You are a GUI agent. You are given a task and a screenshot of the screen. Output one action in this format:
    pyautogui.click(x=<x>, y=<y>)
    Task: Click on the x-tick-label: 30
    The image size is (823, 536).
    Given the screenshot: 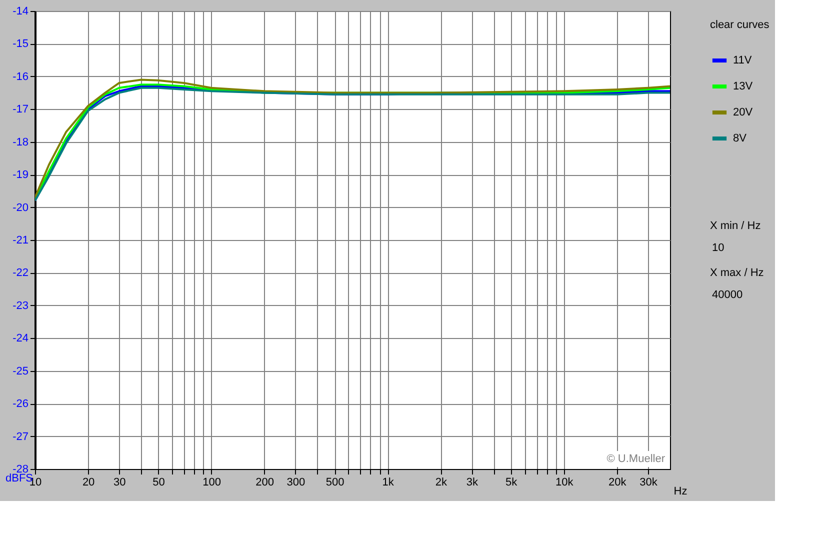 What is the action you would take?
    pyautogui.click(x=119, y=482)
    